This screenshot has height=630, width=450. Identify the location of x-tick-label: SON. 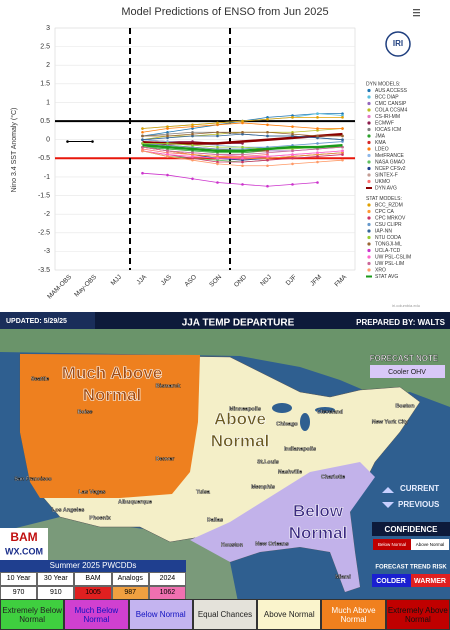
(215, 280).